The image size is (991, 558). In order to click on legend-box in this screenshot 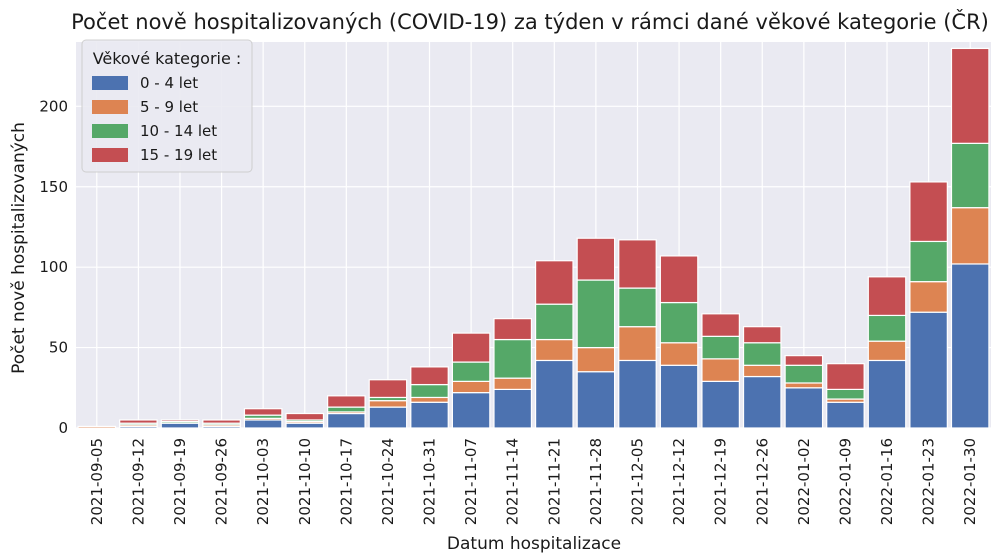, I will do `click(167, 106)`.